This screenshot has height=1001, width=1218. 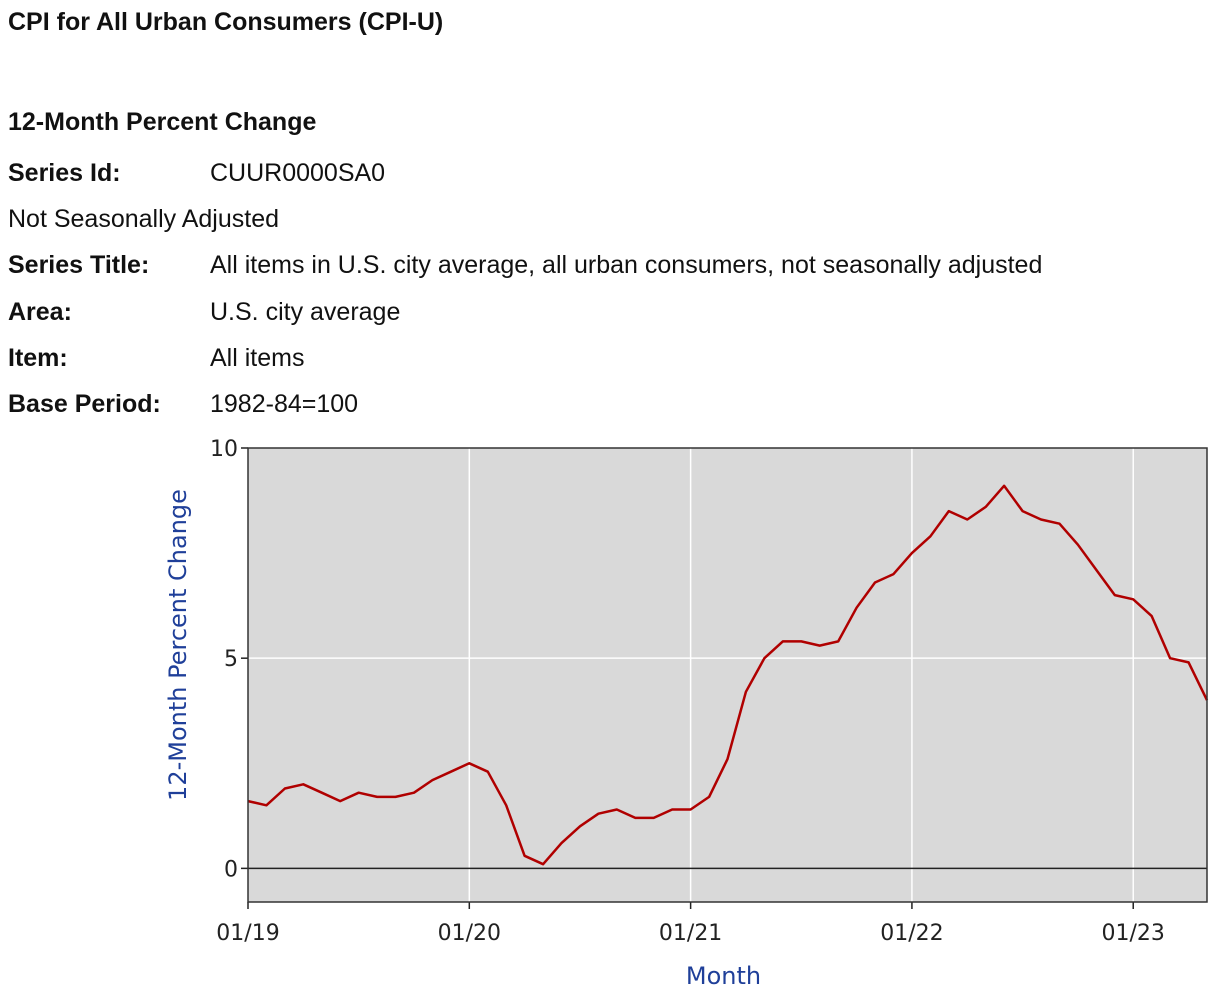 I want to click on area-row: Area: U.S. city average, so click(x=608, y=312).